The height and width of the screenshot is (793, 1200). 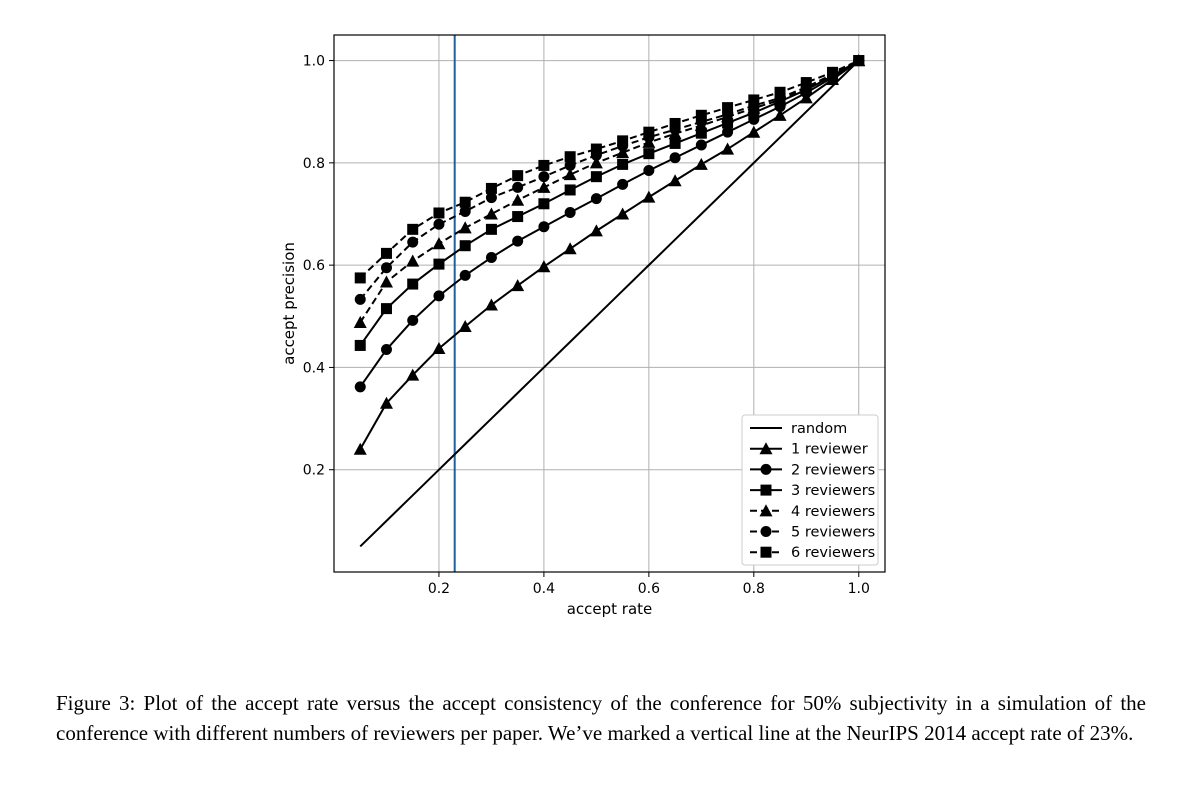 I want to click on legend-item: 3 reviewers, so click(x=812, y=491).